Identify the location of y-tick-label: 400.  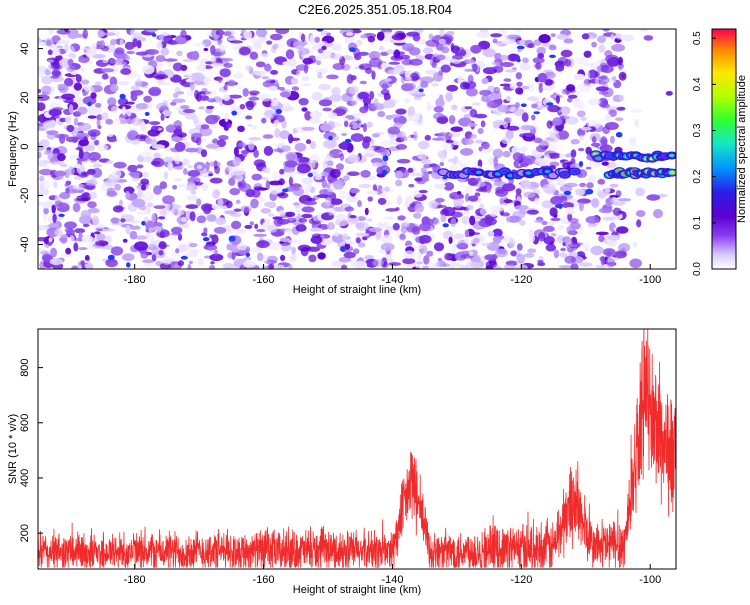
(25, 478).